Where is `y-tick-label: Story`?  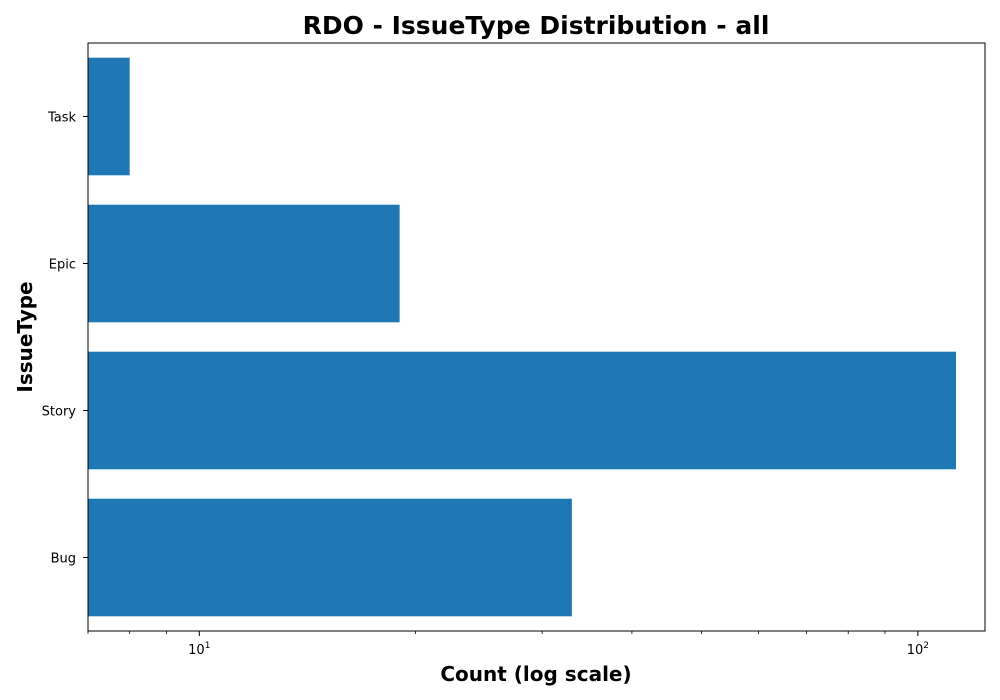
y-tick-label: Story is located at coordinates (59, 412).